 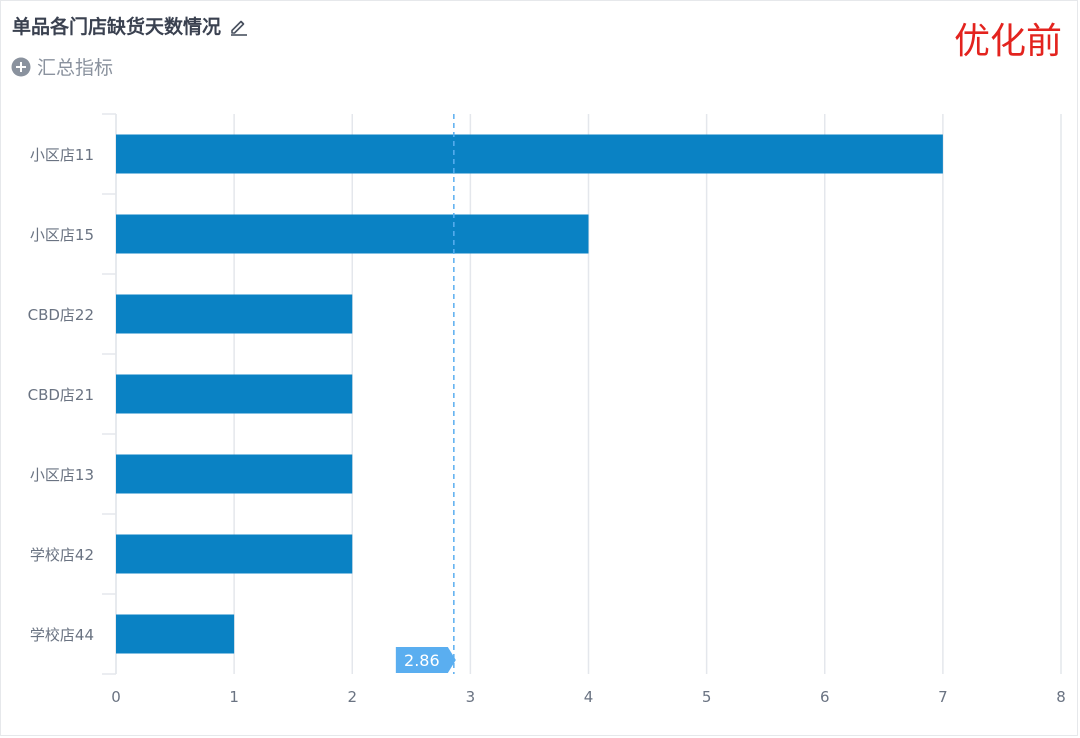 I want to click on reference-value-label: 2.86, so click(x=422, y=660).